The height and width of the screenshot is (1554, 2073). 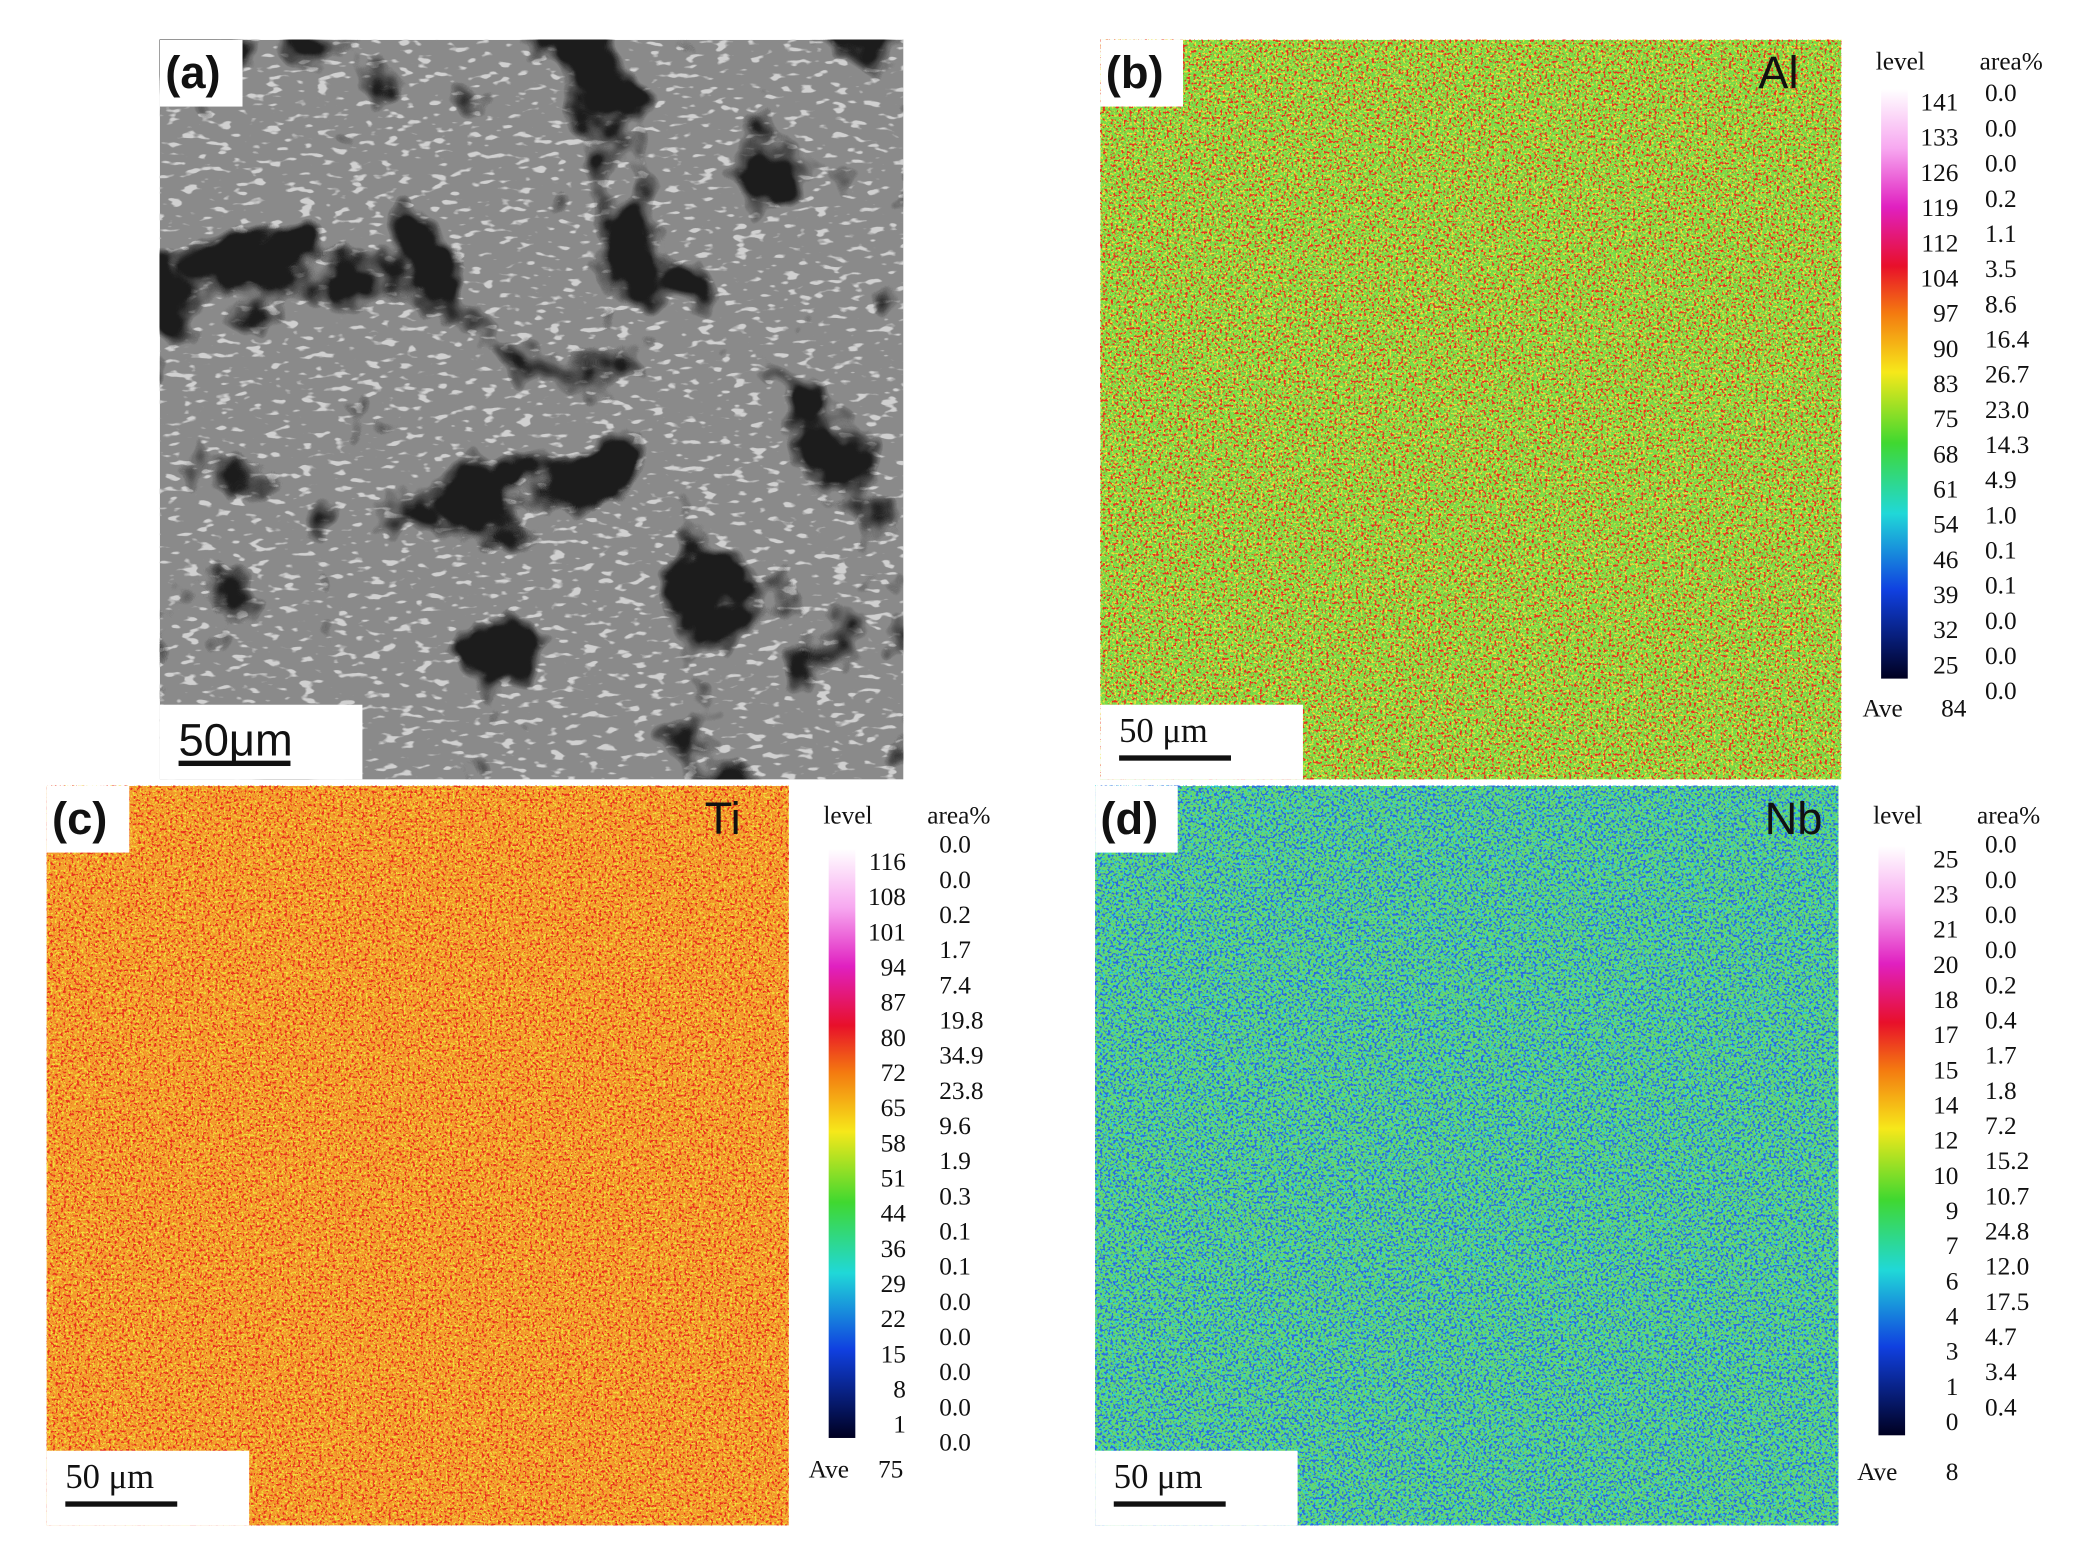 I want to click on scale-bar-box, so click(x=261, y=742).